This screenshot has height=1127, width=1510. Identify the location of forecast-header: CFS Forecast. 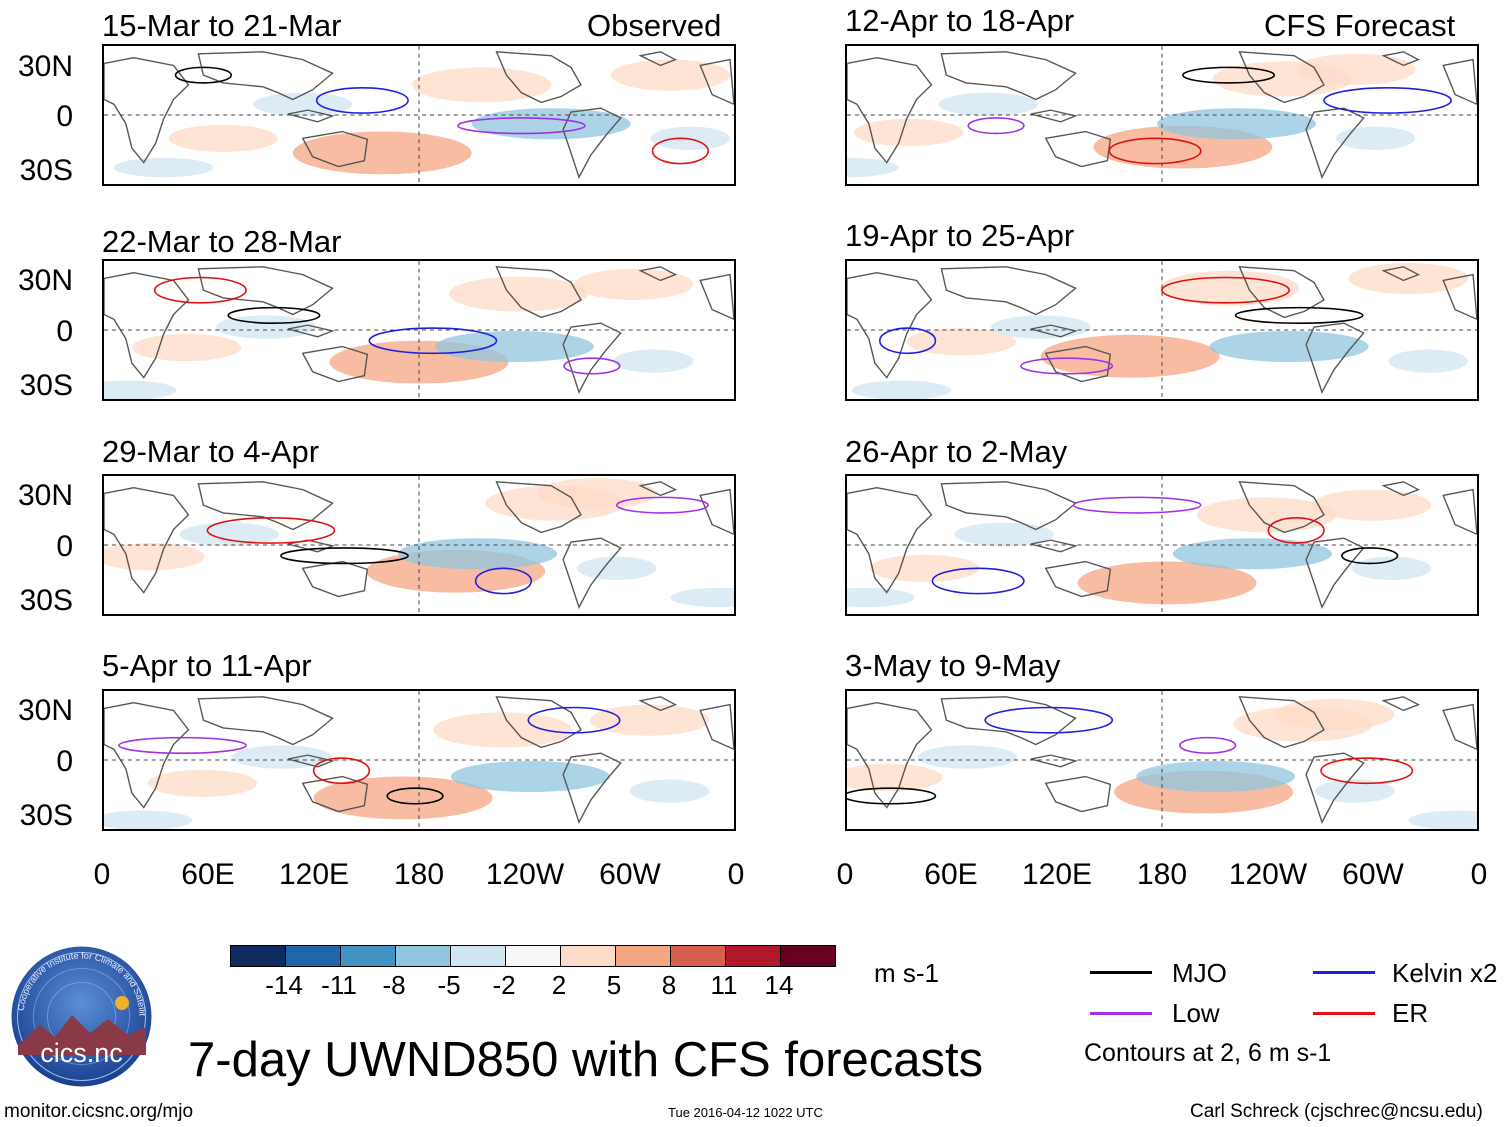
(1360, 25).